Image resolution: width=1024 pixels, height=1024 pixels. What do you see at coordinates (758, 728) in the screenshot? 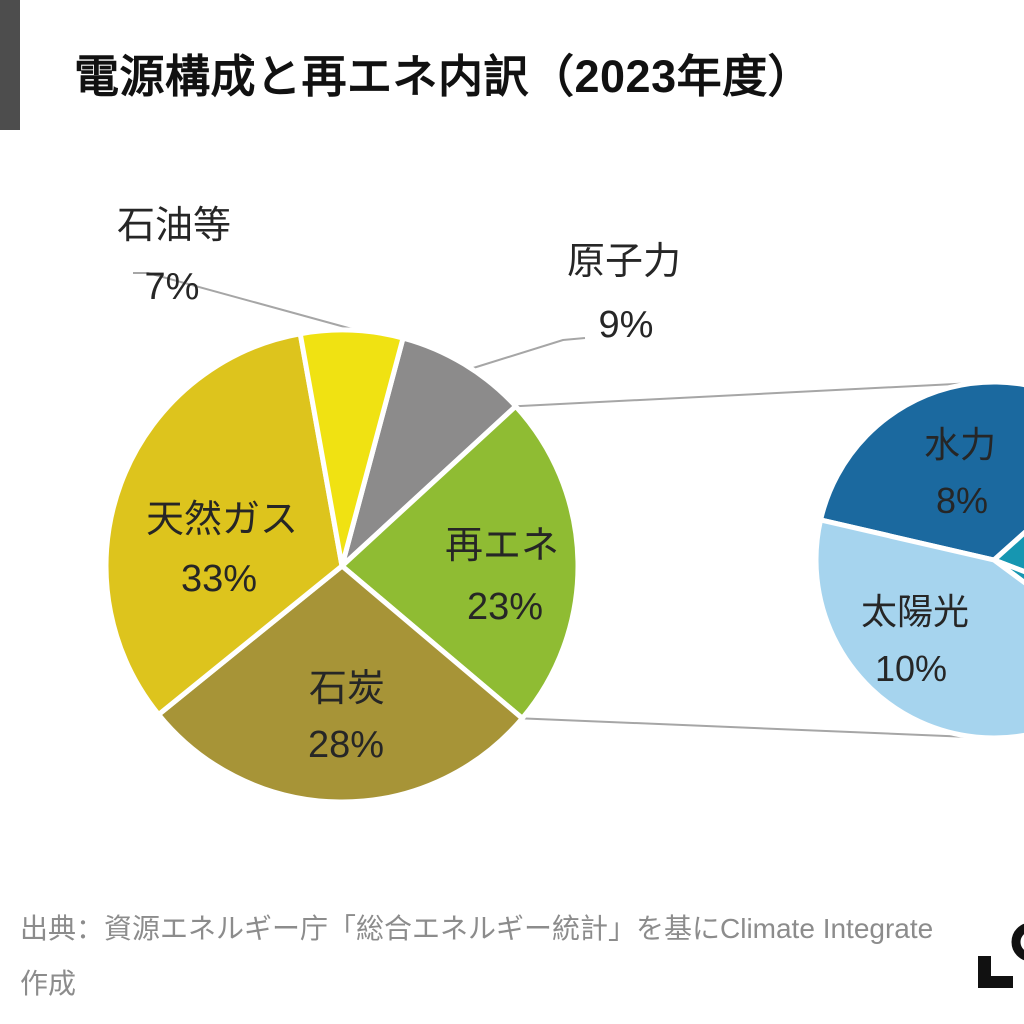
I see `pie-link-line-bottom` at bounding box center [758, 728].